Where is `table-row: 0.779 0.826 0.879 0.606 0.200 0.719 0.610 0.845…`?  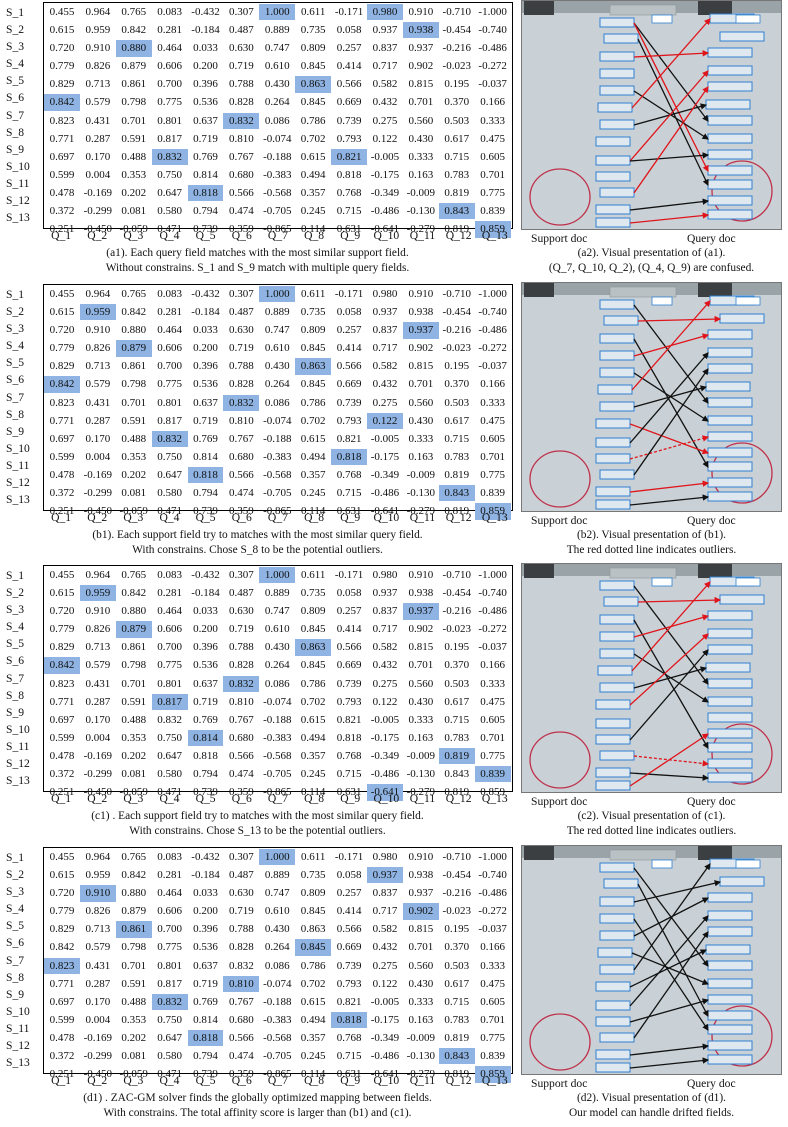 table-row: 0.779 0.826 0.879 0.606 0.200 0.719 0.610 0.845… is located at coordinates (278, 911).